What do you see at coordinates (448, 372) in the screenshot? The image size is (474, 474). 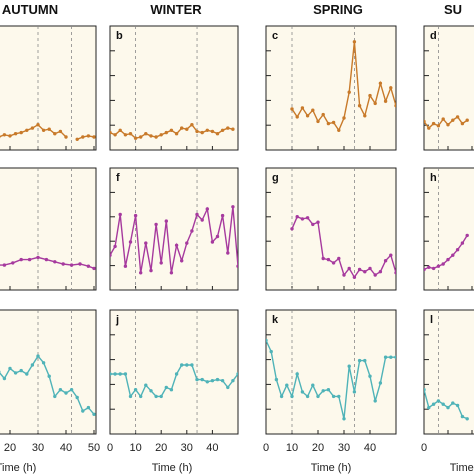 I see `panel-l: l` at bounding box center [448, 372].